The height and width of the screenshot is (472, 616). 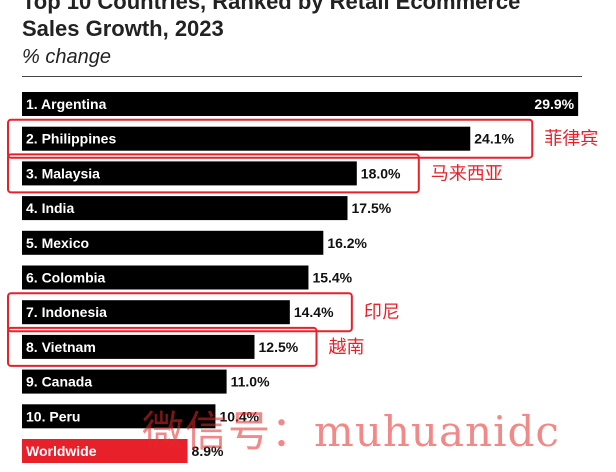 What do you see at coordinates (63, 173) in the screenshot?
I see `category-label: 3. Malaysia` at bounding box center [63, 173].